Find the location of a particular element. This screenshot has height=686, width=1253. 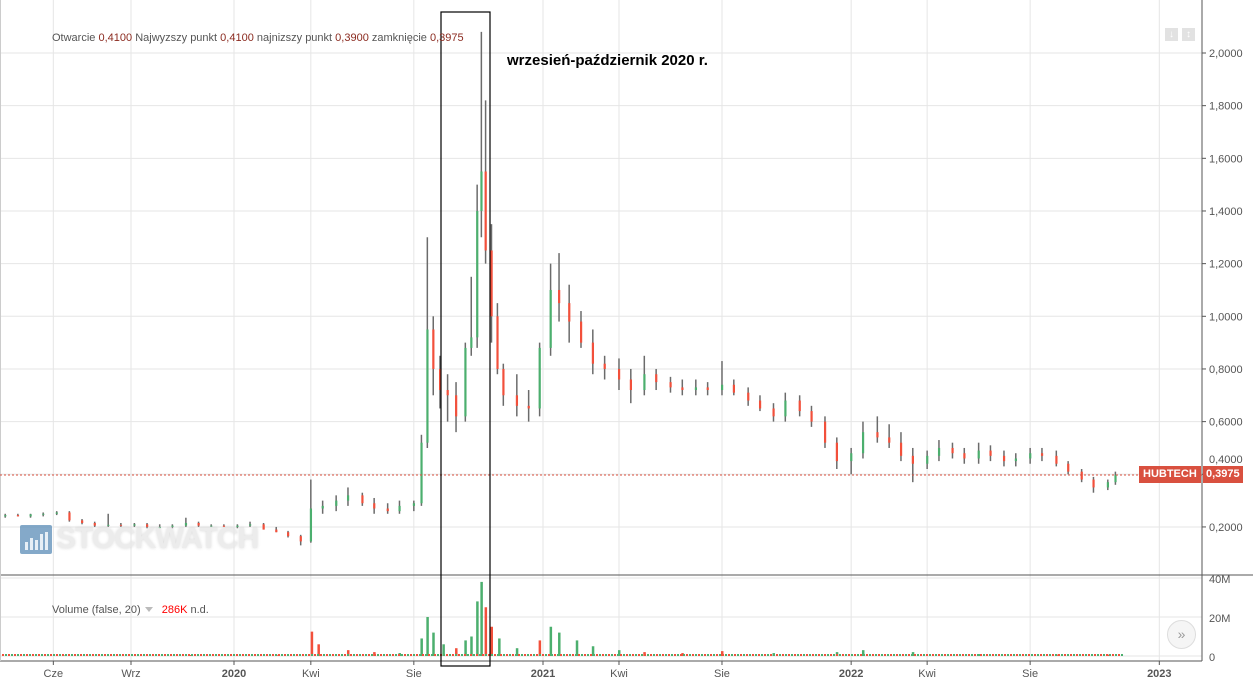

volume-tick-label: 40M is located at coordinates (1219, 580).